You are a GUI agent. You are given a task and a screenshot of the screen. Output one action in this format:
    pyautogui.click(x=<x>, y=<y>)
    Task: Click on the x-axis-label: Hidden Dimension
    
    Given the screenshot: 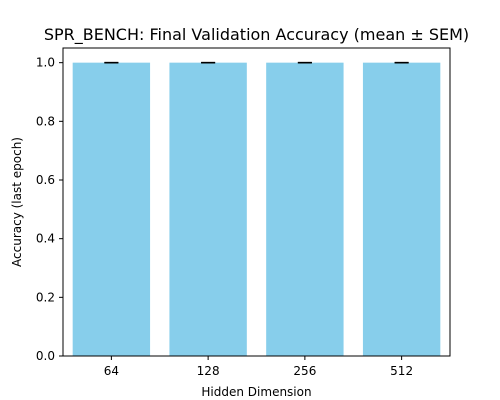 What is the action you would take?
    pyautogui.click(x=256, y=392)
    